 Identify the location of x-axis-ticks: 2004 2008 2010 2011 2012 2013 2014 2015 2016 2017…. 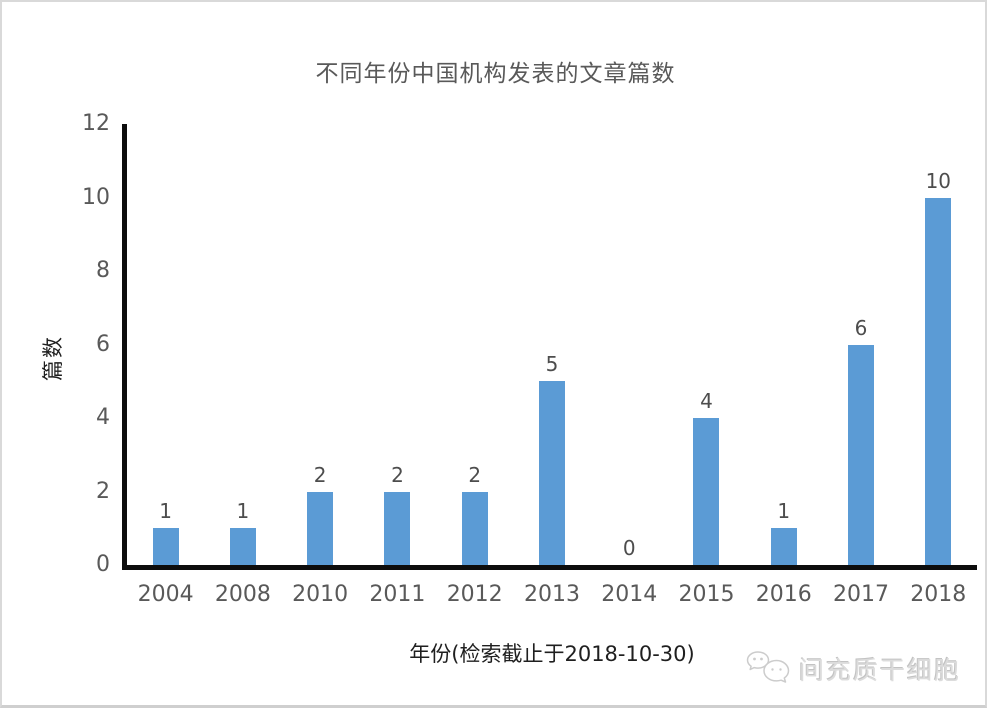
(552, 594).